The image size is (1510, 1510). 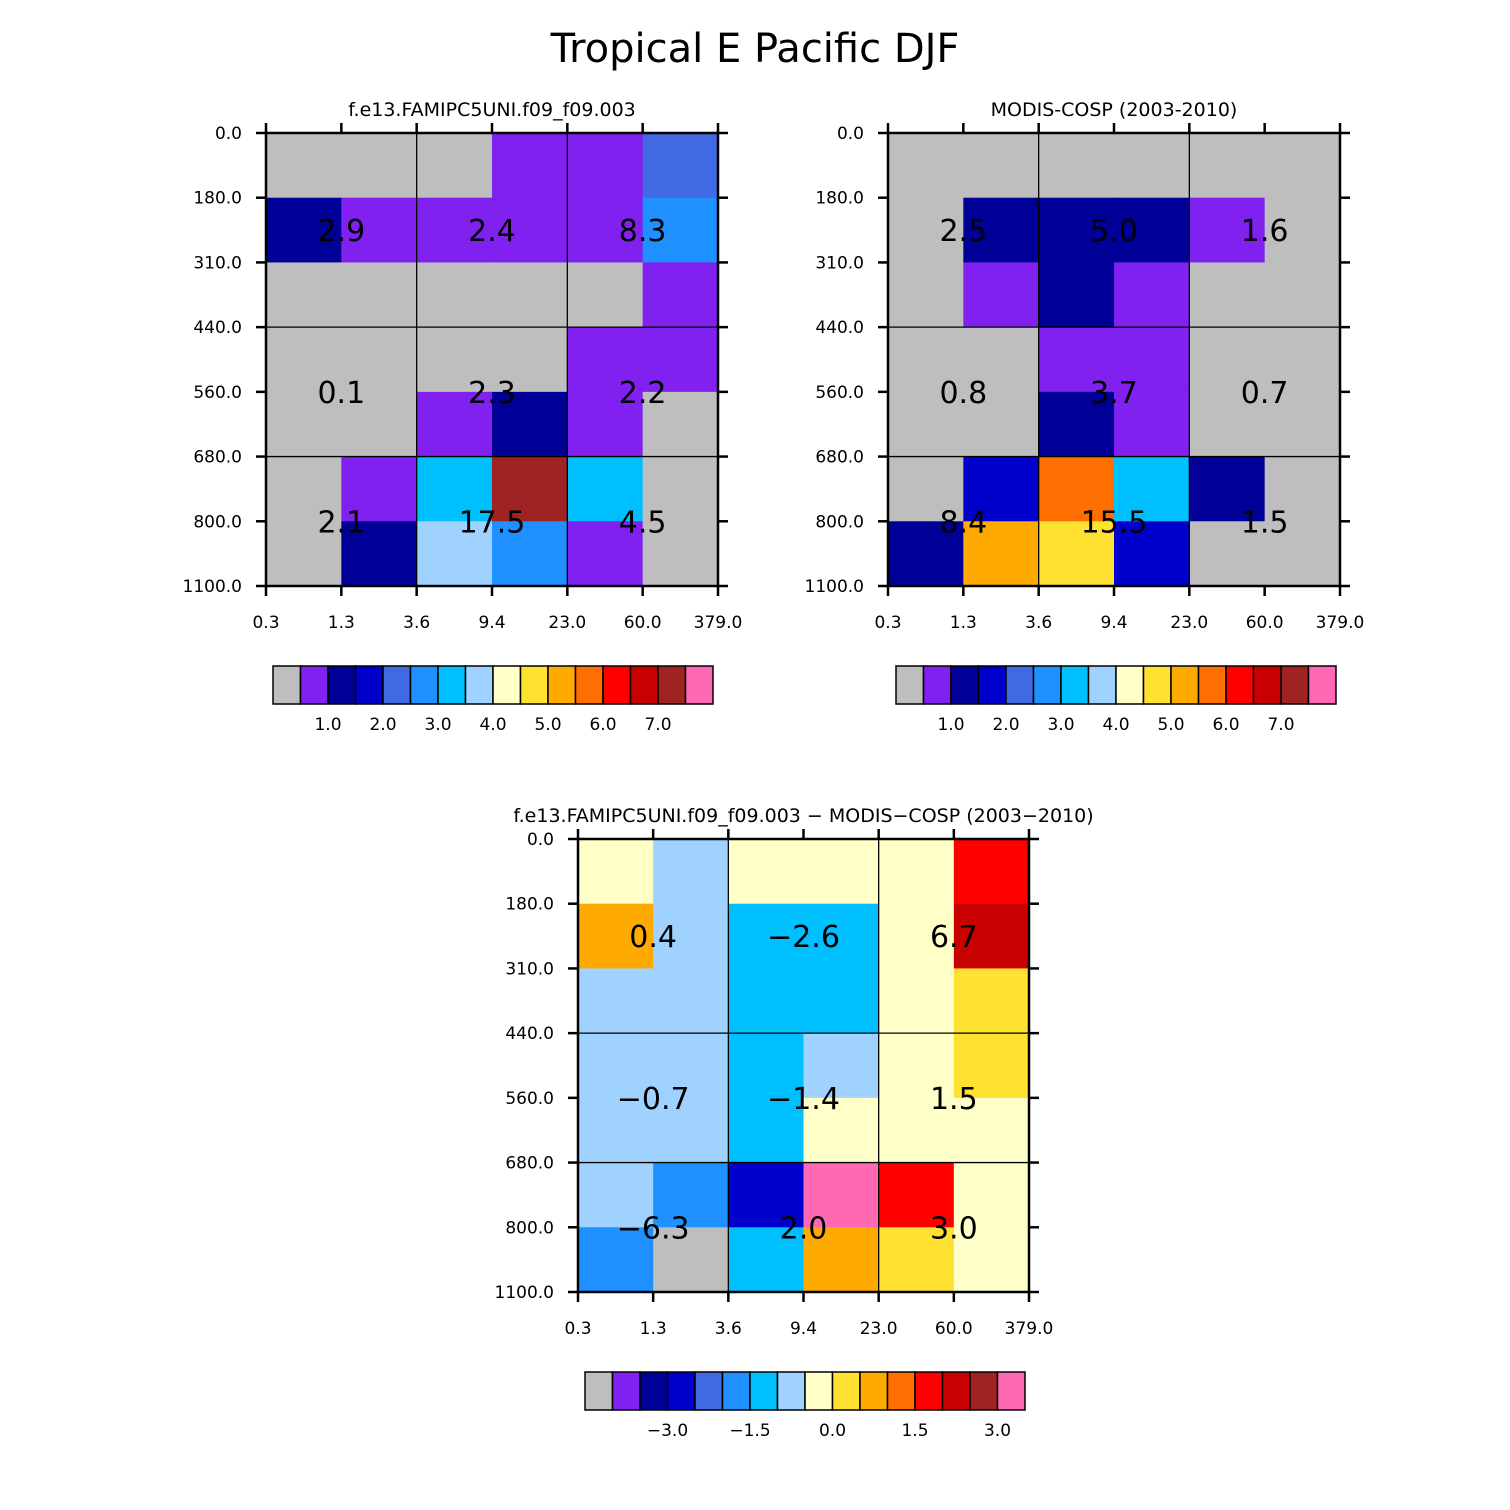 What do you see at coordinates (492, 725) in the screenshot?
I see `colorbar-label: 4.0` at bounding box center [492, 725].